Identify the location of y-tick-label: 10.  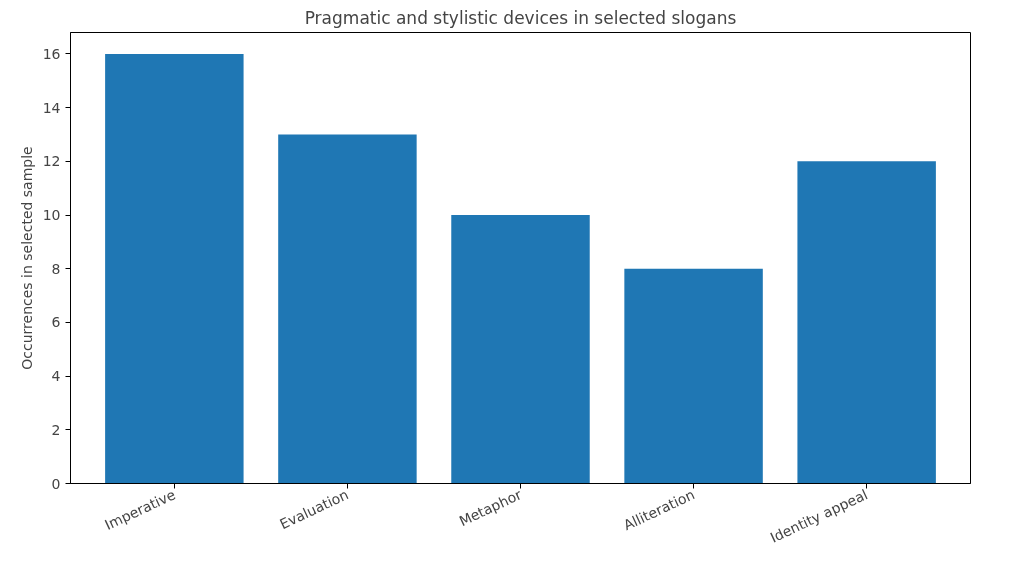
(51, 215).